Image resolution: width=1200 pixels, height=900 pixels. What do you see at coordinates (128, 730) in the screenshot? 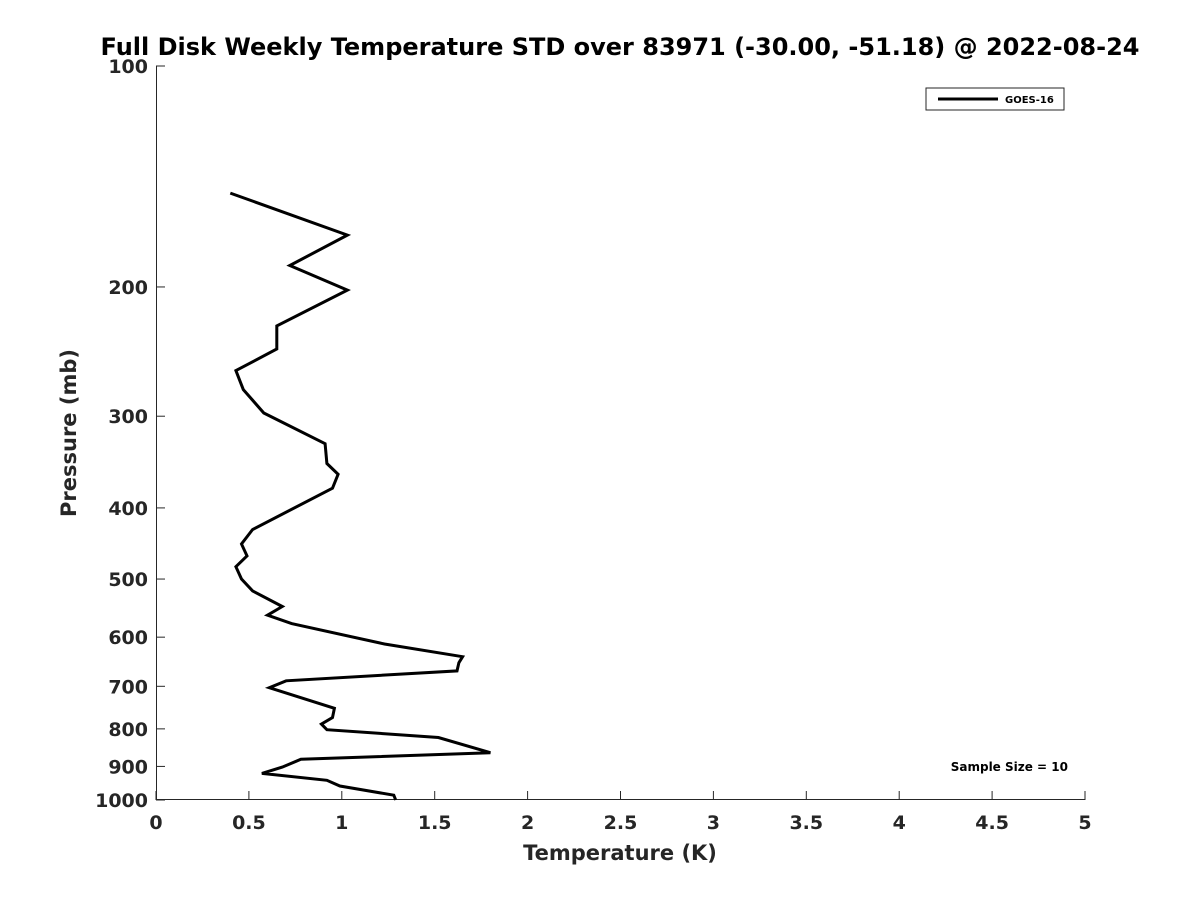
I see `y-tick-label: 800` at bounding box center [128, 730].